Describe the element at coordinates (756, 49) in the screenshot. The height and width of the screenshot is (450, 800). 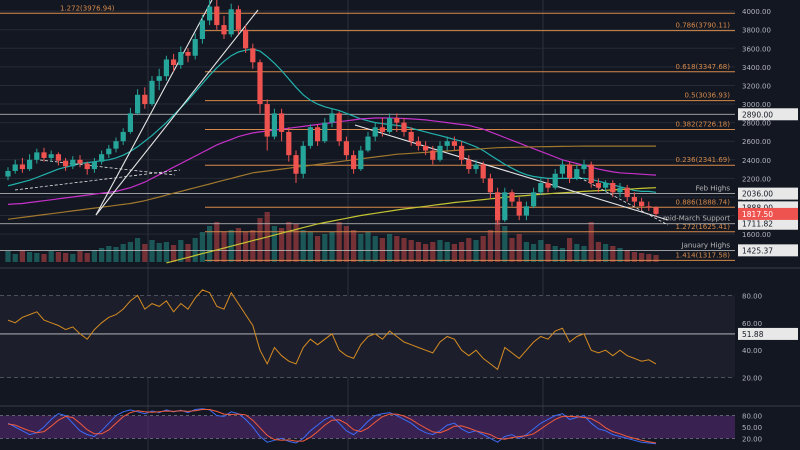
I see `price-axis-tick-label: 3600.00` at that location.